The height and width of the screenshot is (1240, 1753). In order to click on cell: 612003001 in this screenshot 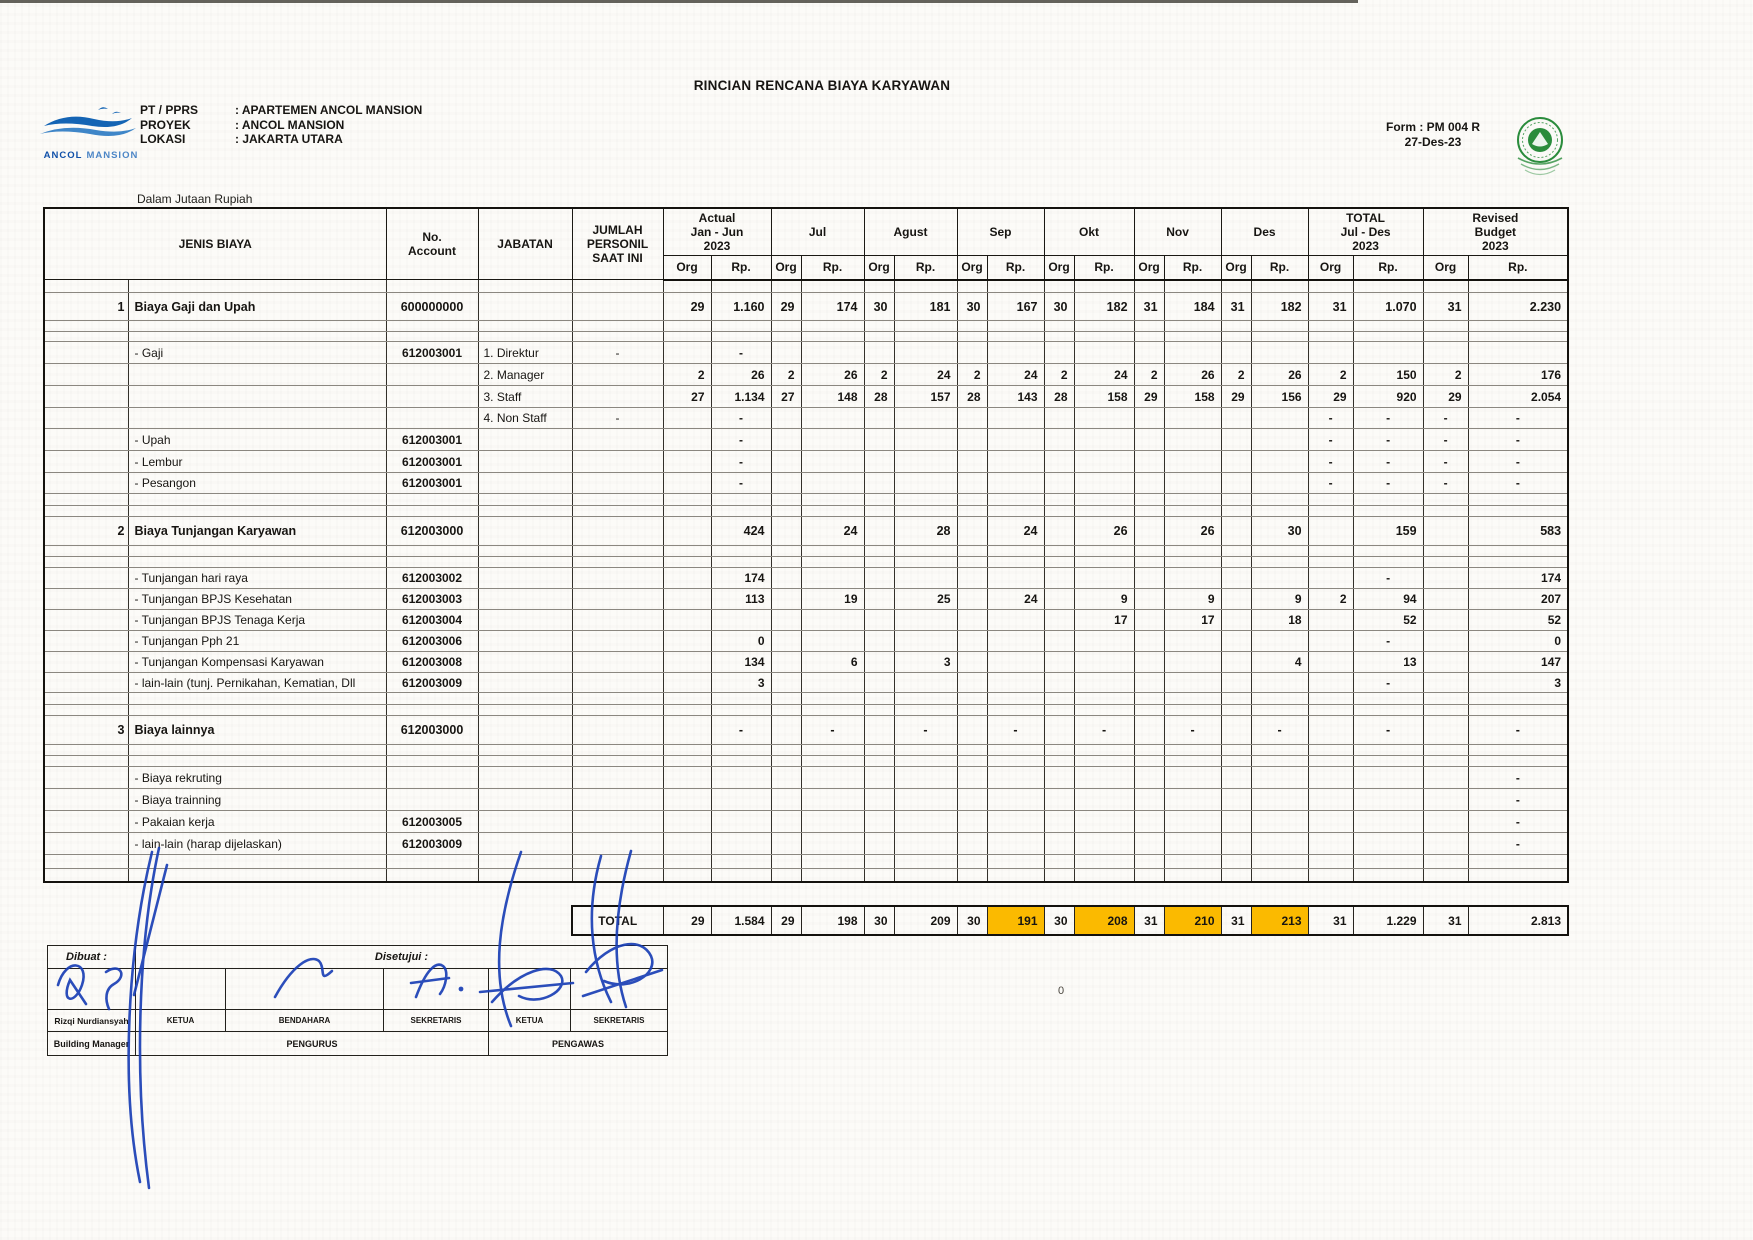, I will do `click(432, 483)`.